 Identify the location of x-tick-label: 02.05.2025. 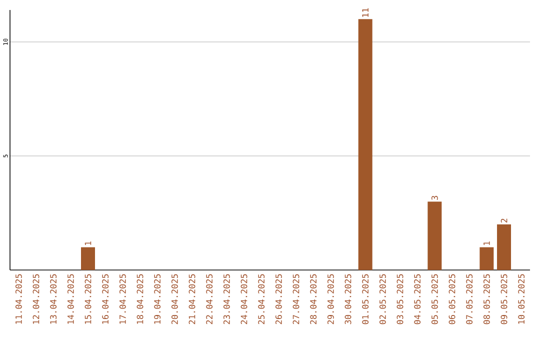
(382, 299).